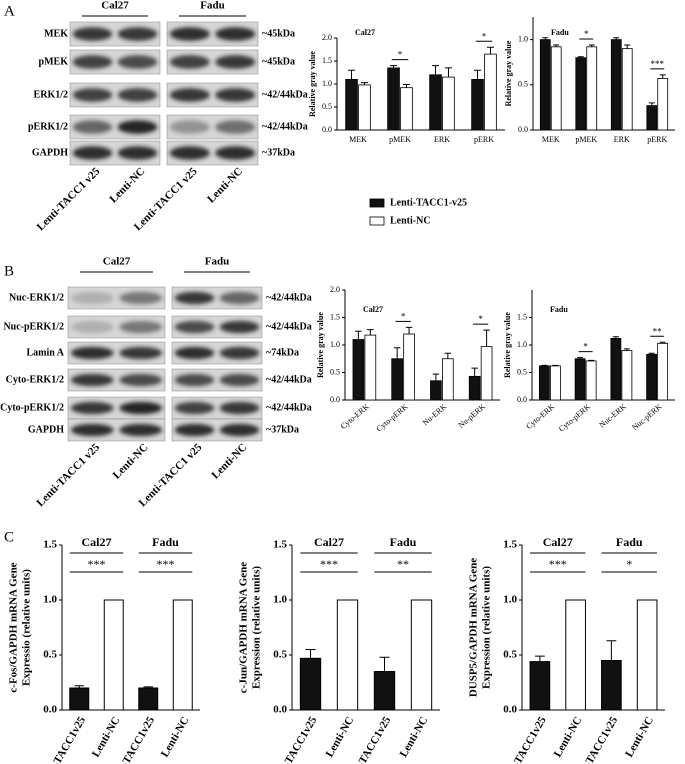  Describe the element at coordinates (335, 399) in the screenshot. I see `y-tick-label: 0.0` at that location.